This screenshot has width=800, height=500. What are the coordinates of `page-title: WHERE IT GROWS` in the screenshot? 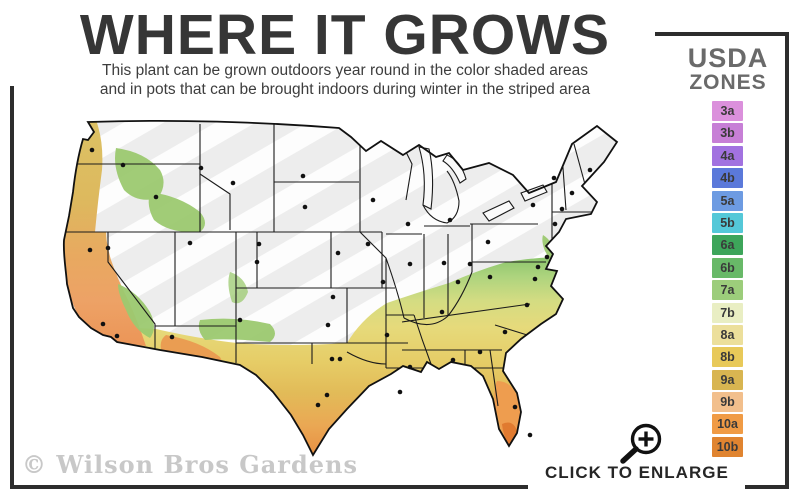 It's located at (345, 35).